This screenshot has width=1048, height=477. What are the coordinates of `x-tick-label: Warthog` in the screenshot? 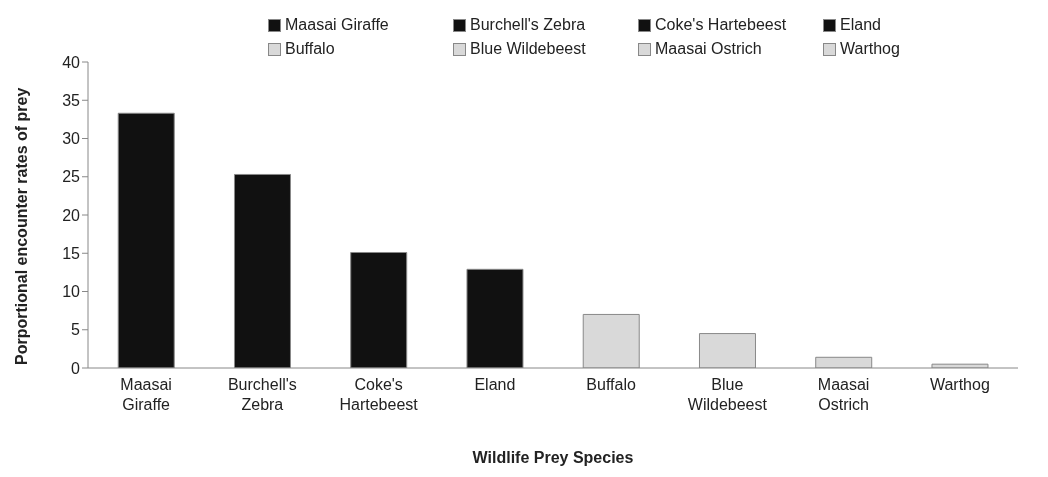 It's located at (959, 384).